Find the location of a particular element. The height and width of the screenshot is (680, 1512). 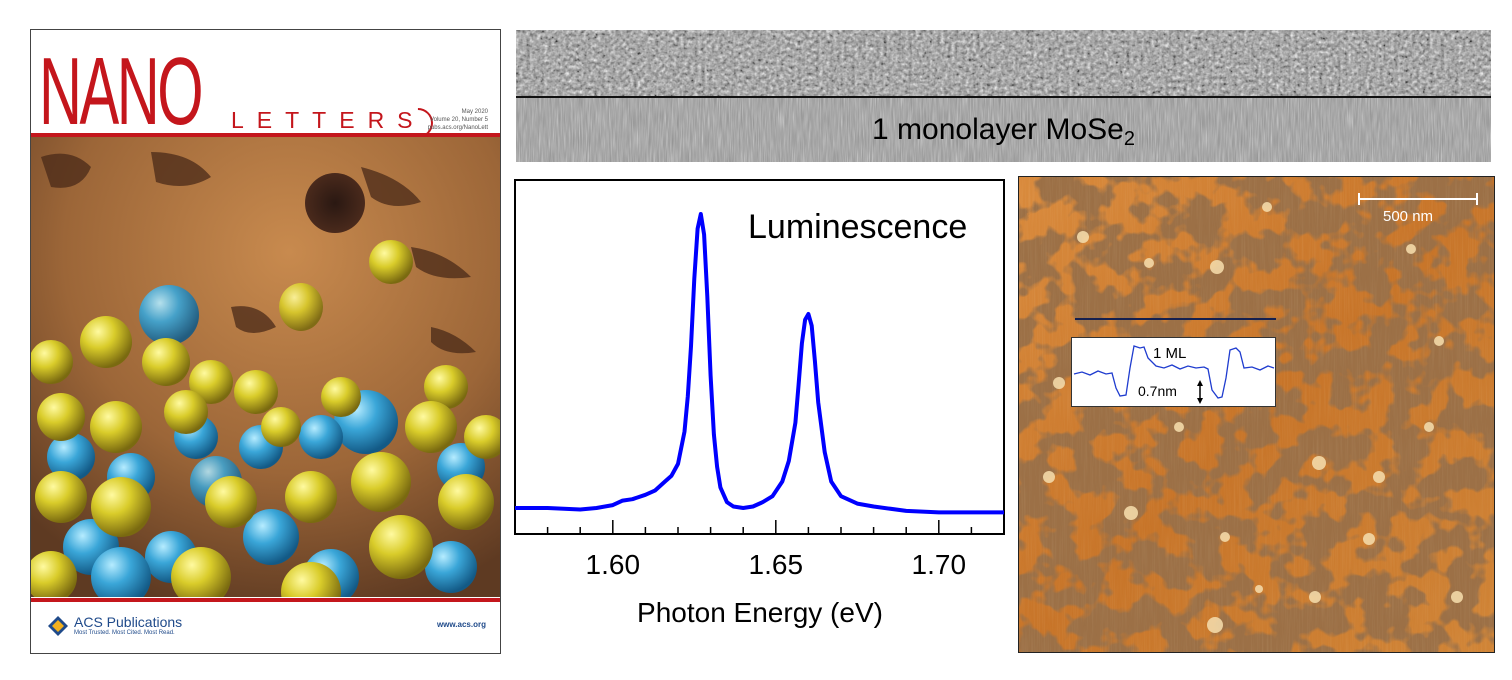

linecut-marker is located at coordinates (1175, 319).